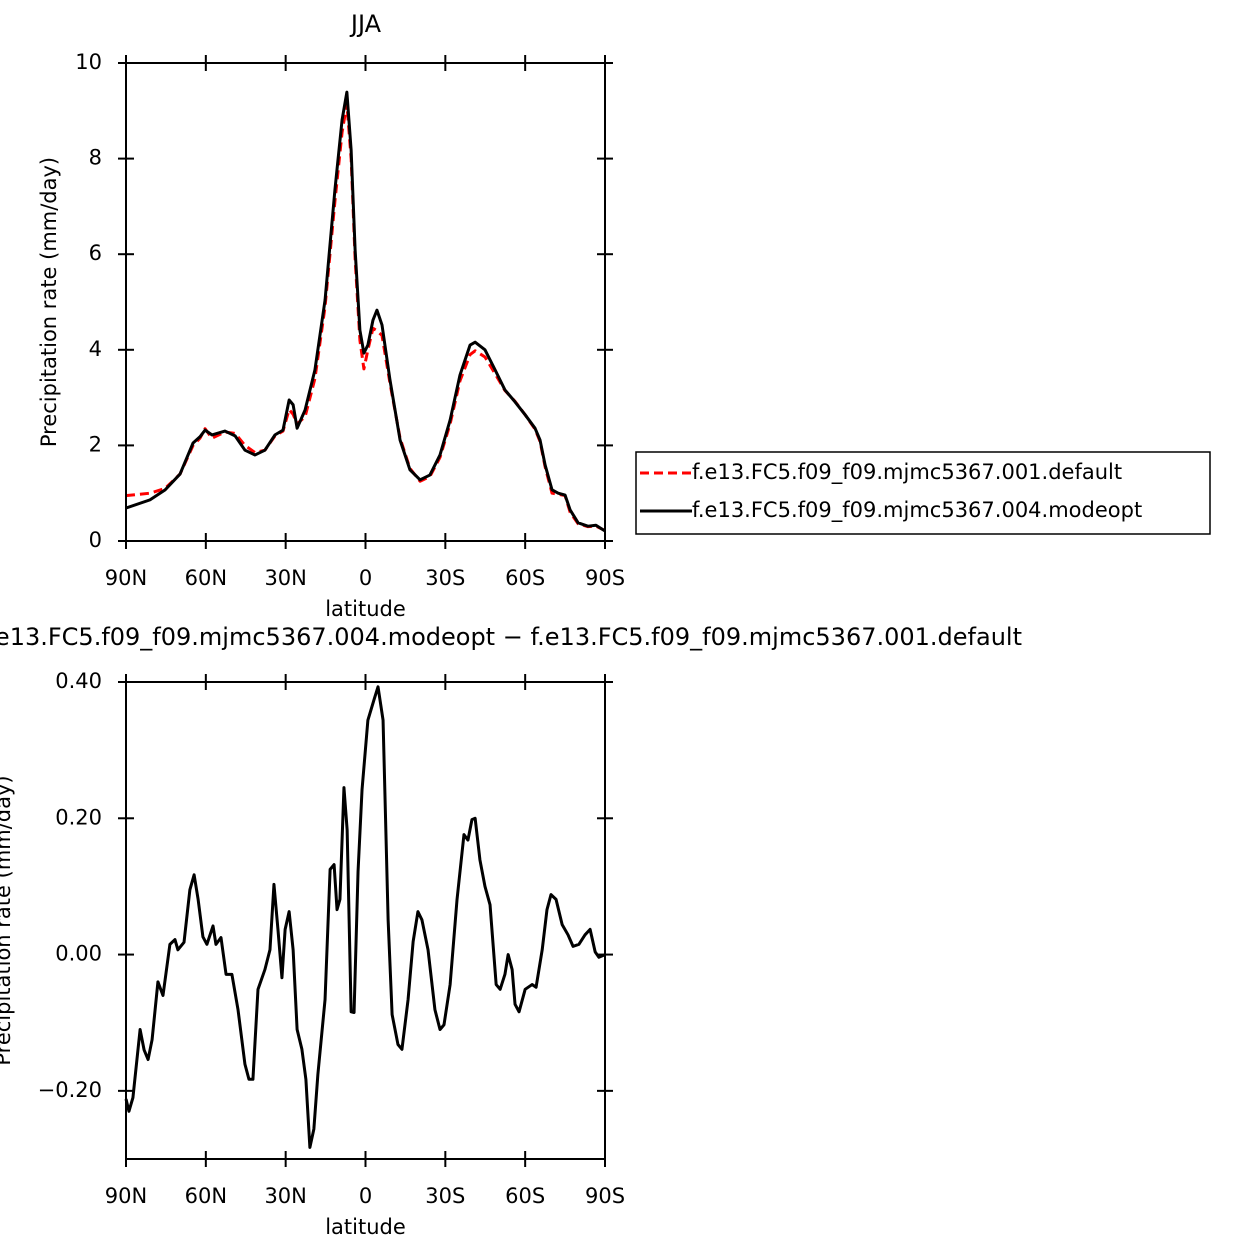  What do you see at coordinates (923, 493) in the screenshot?
I see `legend-box` at bounding box center [923, 493].